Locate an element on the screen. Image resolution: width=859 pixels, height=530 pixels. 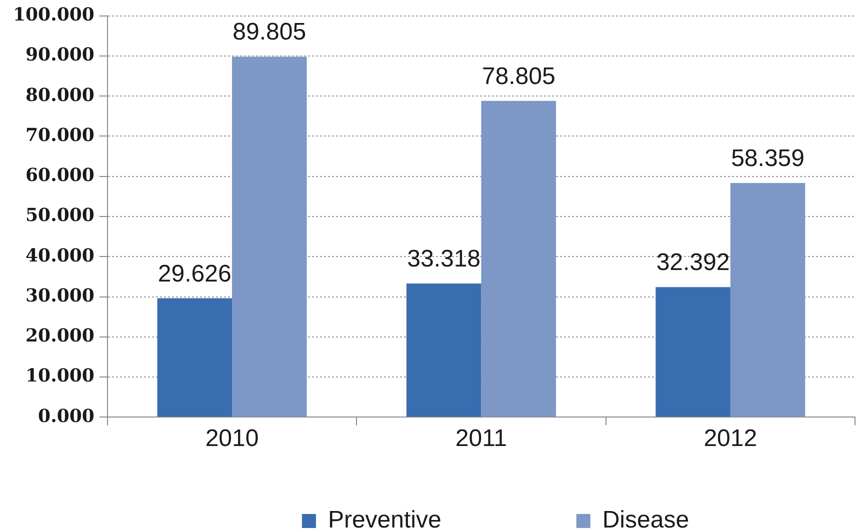
legend-label: Disease is located at coordinates (646, 518).